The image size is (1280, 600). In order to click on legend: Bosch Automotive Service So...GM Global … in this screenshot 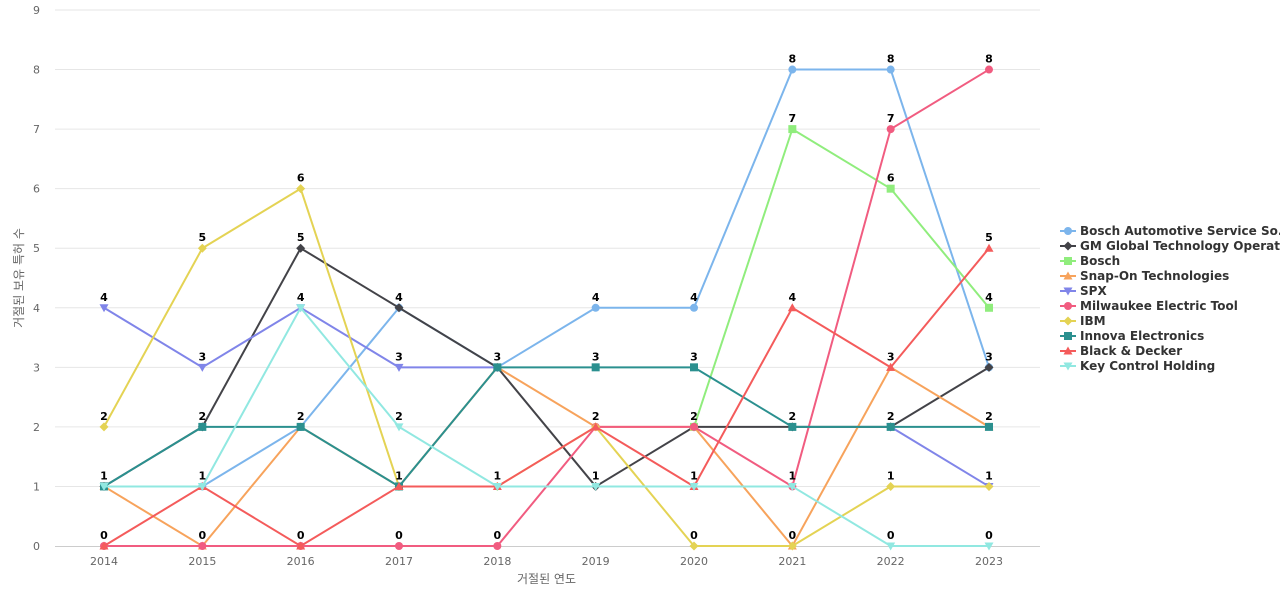, I will do `click(1170, 298)`.